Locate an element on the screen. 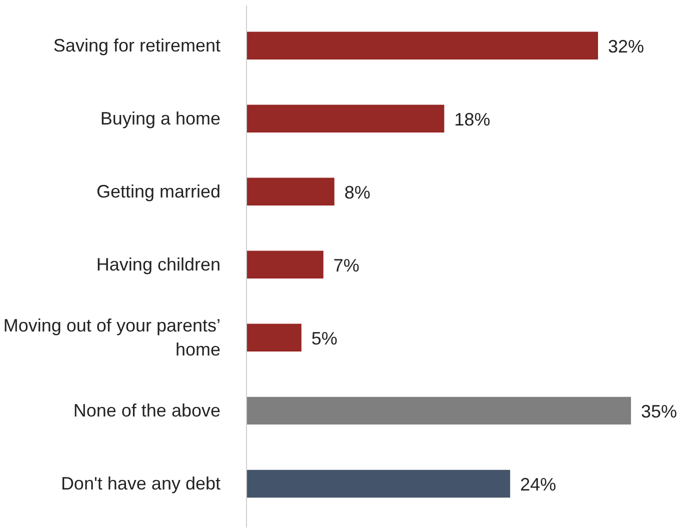 Image resolution: width=692 pixels, height=532 pixels. y-tick-label: Buying a home is located at coordinates (160, 118).